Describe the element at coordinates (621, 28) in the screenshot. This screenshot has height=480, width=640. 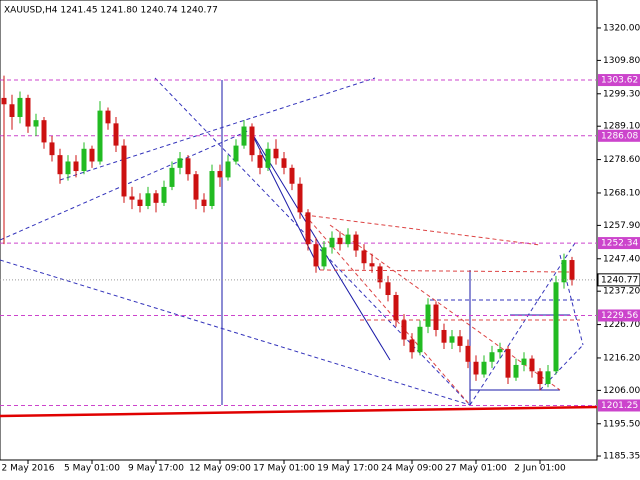
I see `y-tick-label: 1320.00` at that location.